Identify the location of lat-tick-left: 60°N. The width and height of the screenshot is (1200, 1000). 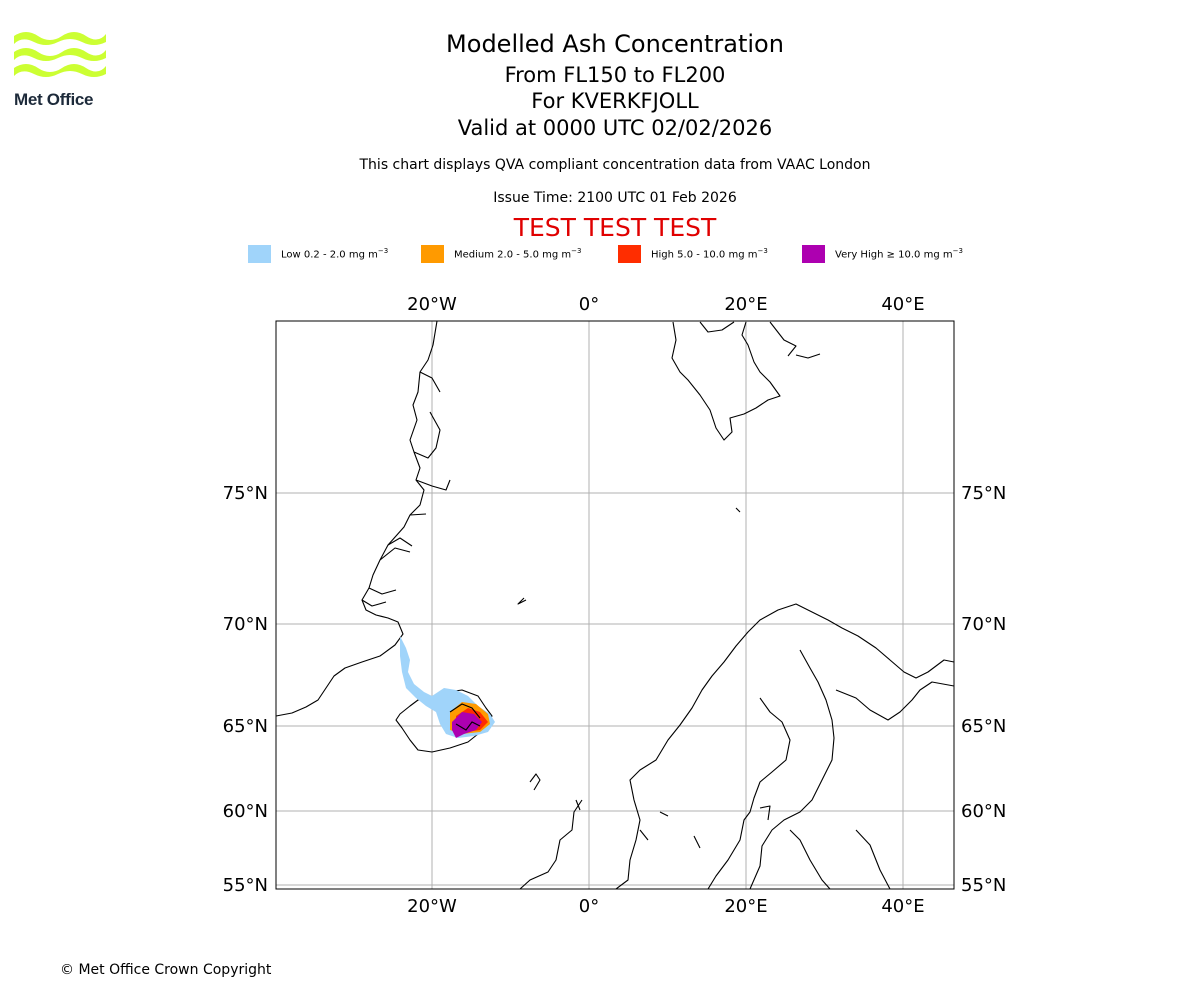
(245, 811).